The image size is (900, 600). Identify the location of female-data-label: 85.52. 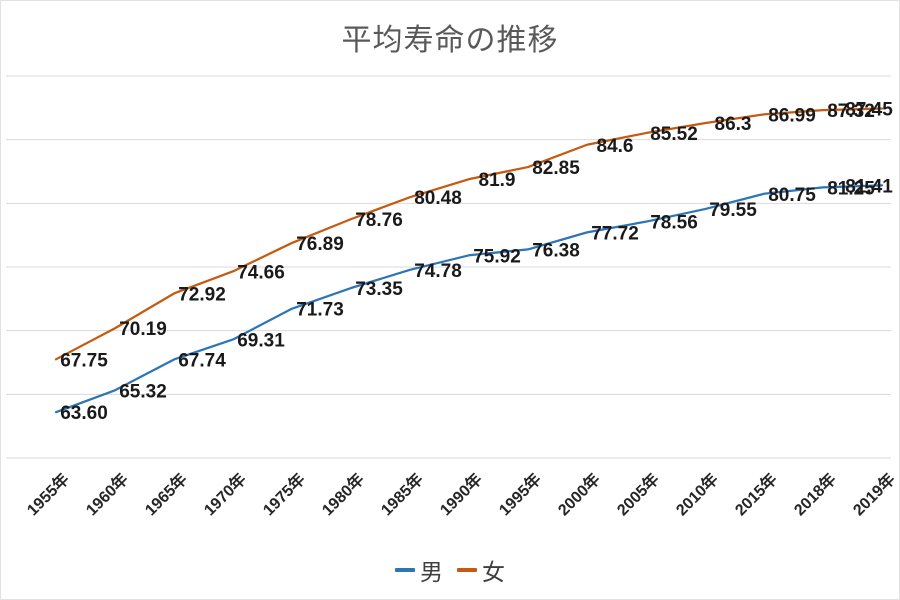
(674, 134).